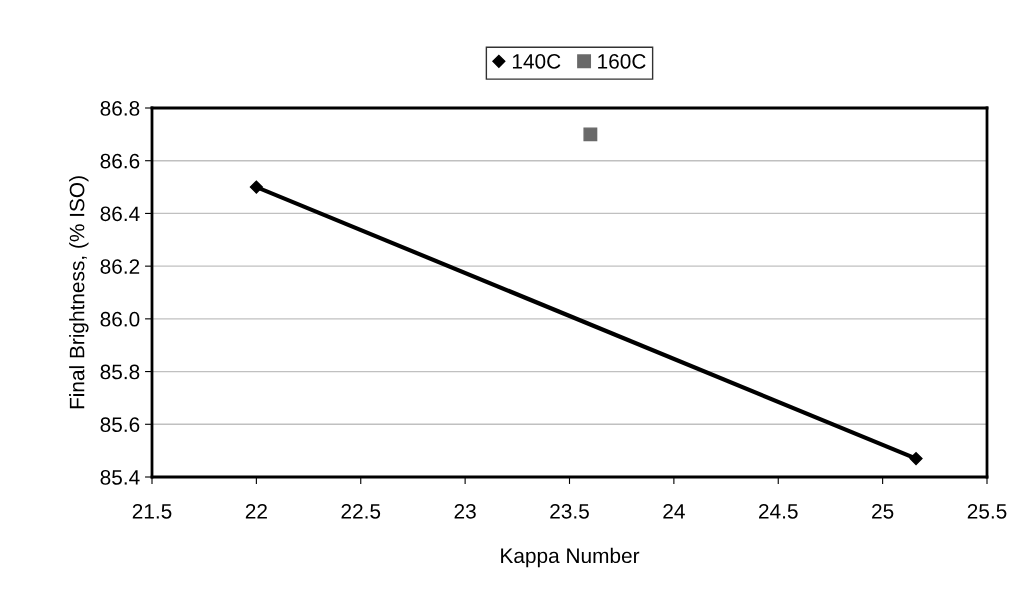 The height and width of the screenshot is (601, 1027). I want to click on y-tick-label: 85.6, so click(120, 425).